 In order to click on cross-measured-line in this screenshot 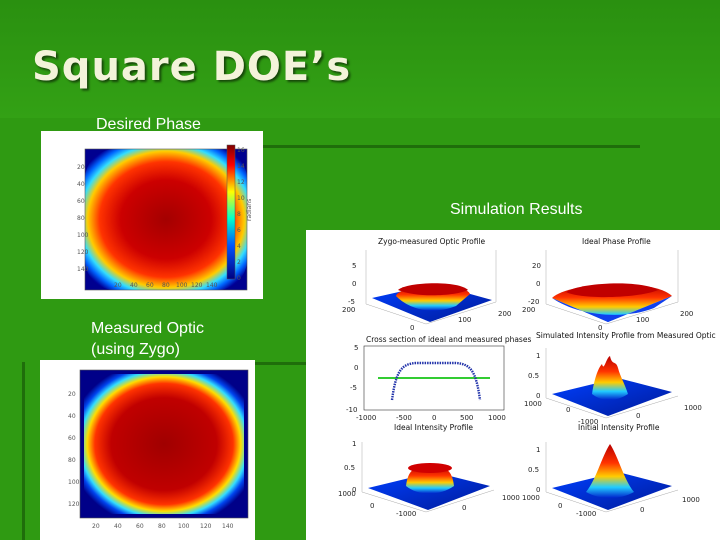, I will do `click(436, 381)`.